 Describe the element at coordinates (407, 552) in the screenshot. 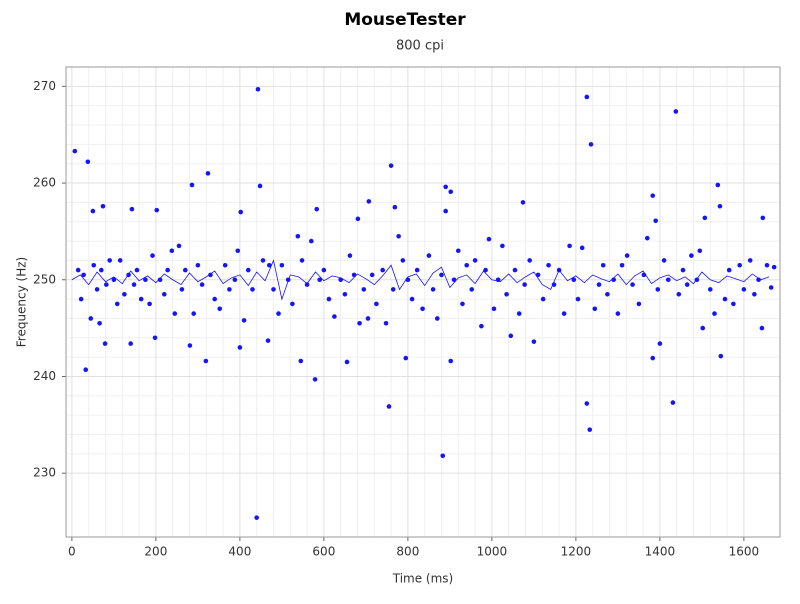

I see `x-tick-label: 800` at that location.